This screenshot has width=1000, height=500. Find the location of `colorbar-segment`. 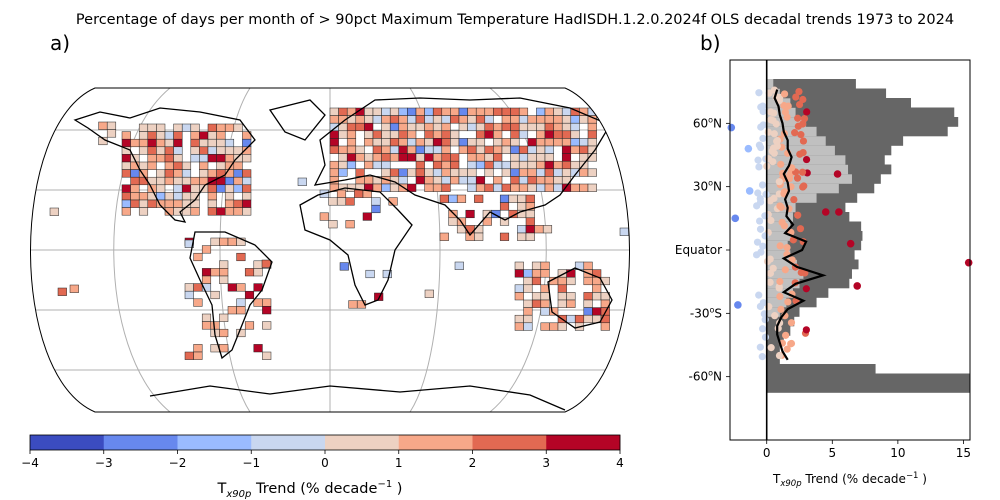

colorbar-segment is located at coordinates (435, 442).